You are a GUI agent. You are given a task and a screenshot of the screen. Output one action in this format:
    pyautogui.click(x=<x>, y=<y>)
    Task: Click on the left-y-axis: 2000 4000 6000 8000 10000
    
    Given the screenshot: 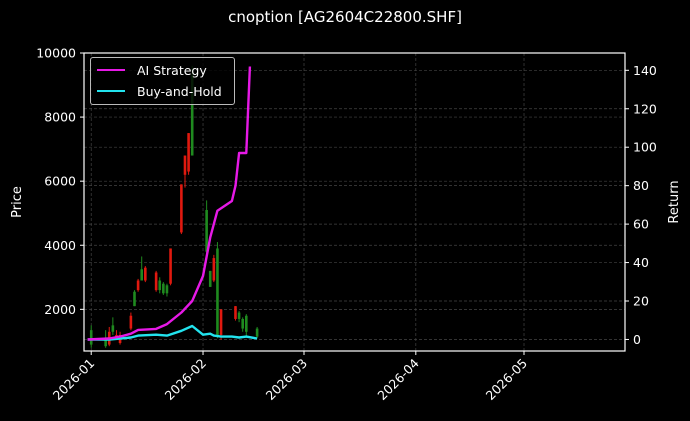 What is the action you would take?
    pyautogui.click(x=60, y=181)
    